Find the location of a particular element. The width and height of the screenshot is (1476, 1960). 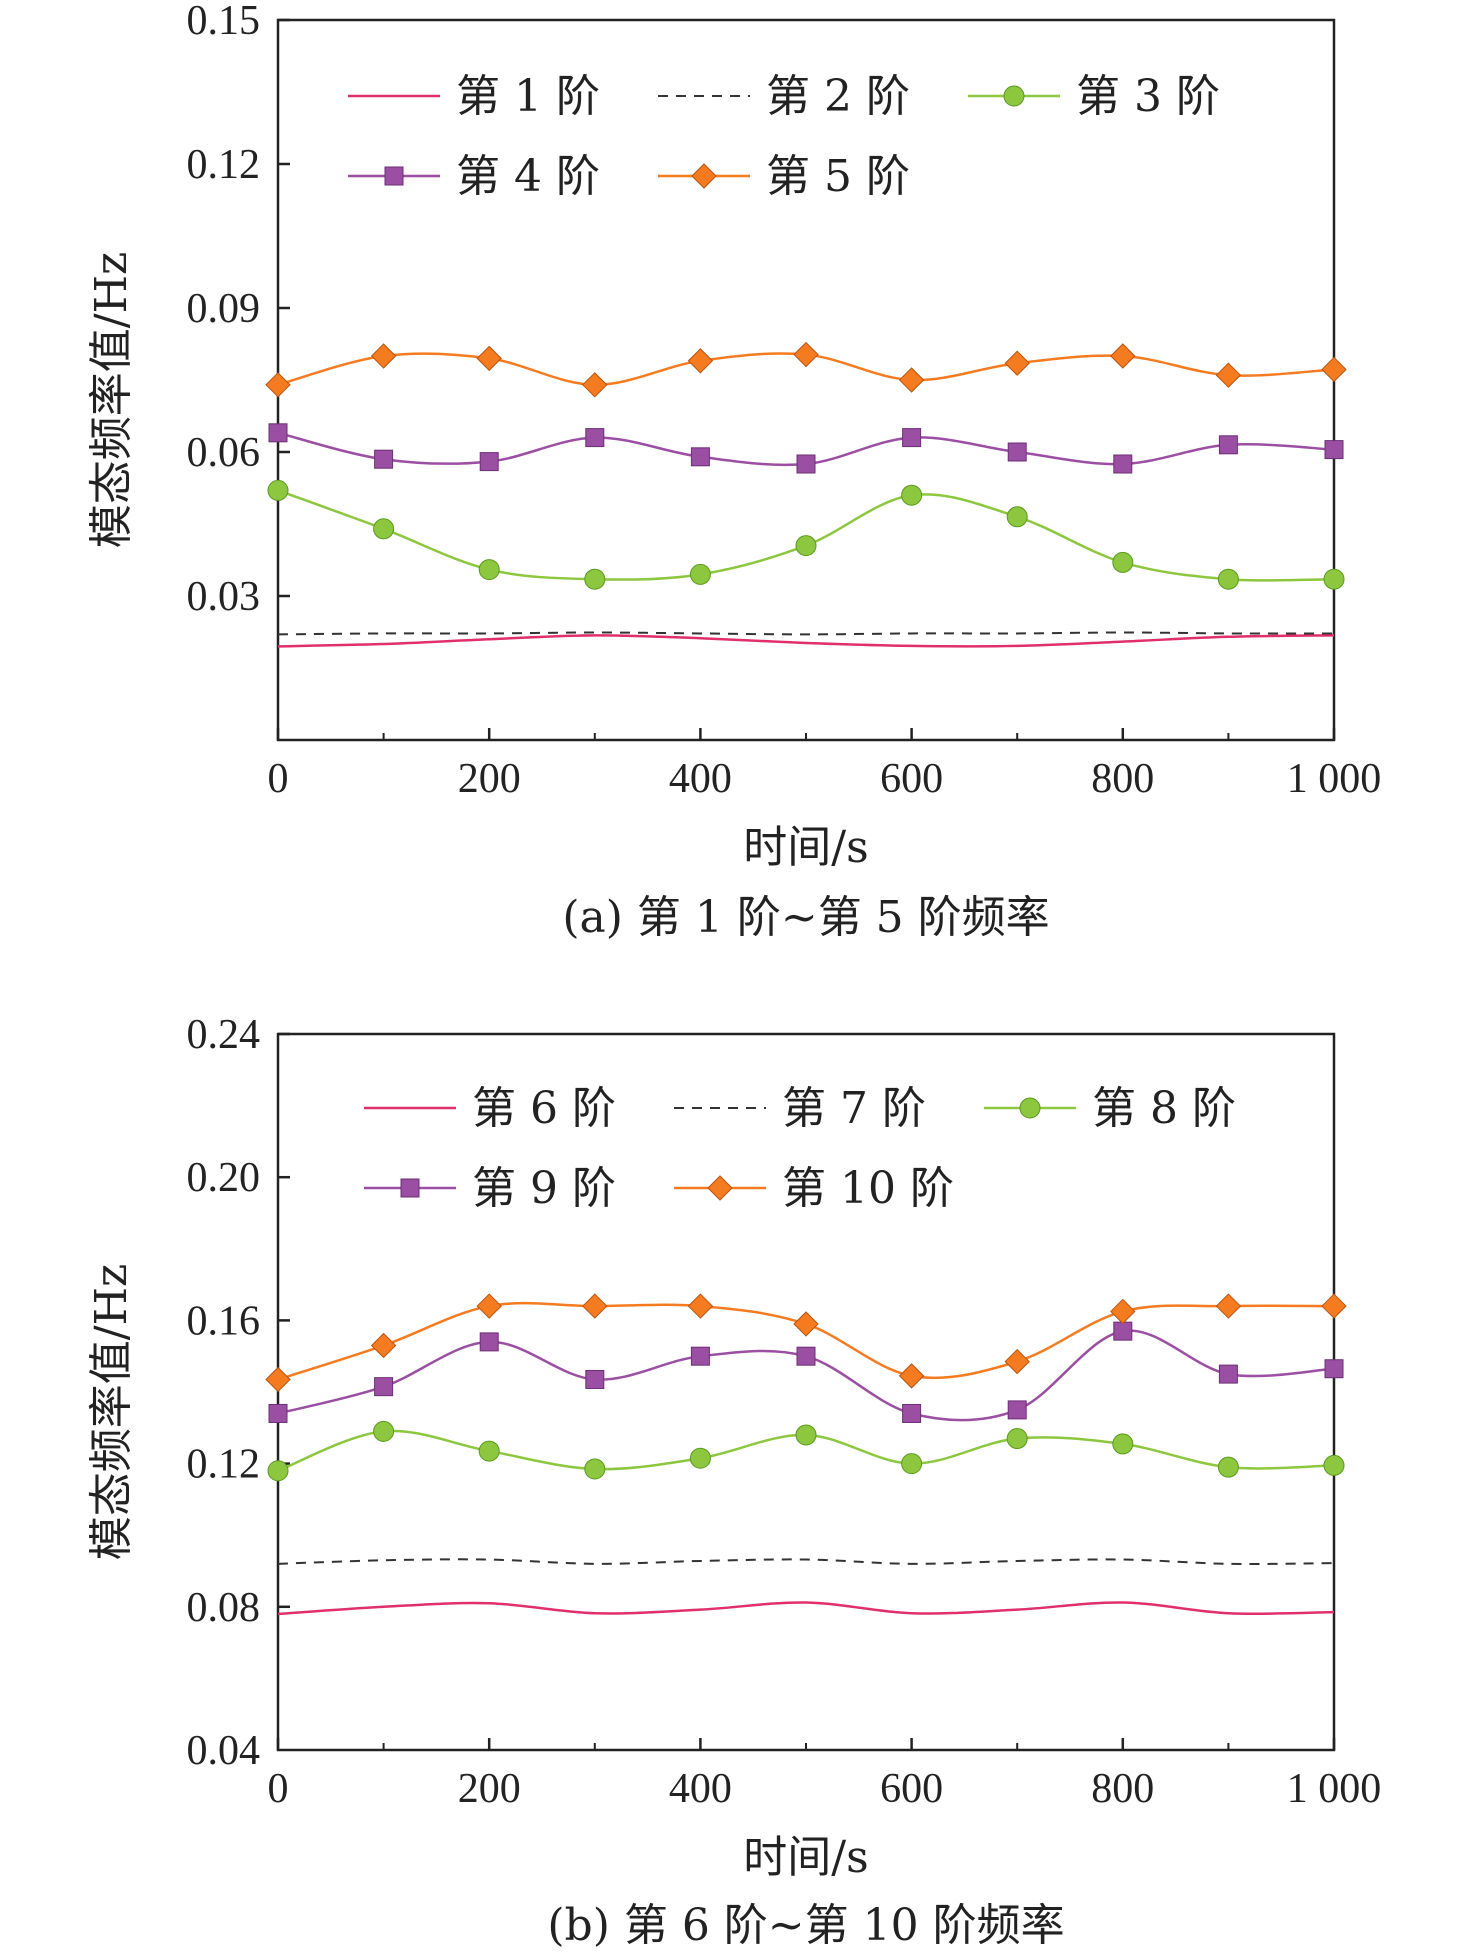

chart-b-legend-label-4: 第 9 阶 is located at coordinates (544, 1188).